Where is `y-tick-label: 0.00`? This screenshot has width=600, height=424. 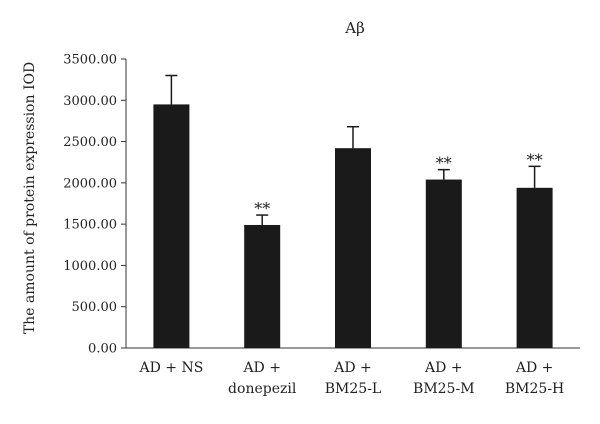
y-tick-label: 0.00 is located at coordinates (102, 349).